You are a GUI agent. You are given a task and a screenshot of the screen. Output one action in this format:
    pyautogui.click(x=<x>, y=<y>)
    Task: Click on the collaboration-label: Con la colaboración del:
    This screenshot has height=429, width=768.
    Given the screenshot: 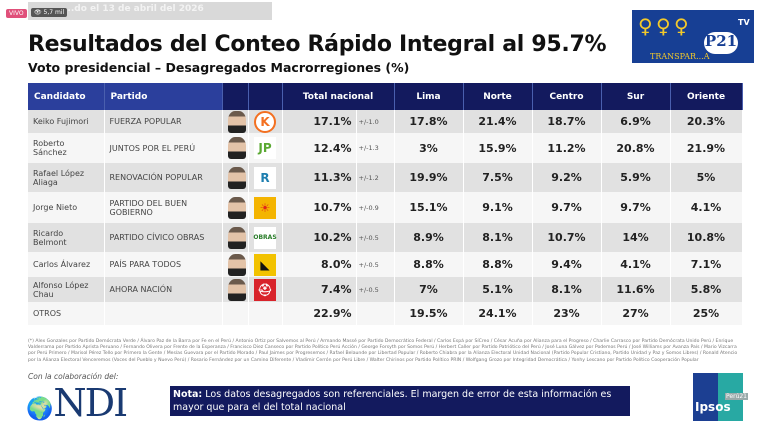 What is the action you would take?
    pyautogui.click(x=73, y=376)
    